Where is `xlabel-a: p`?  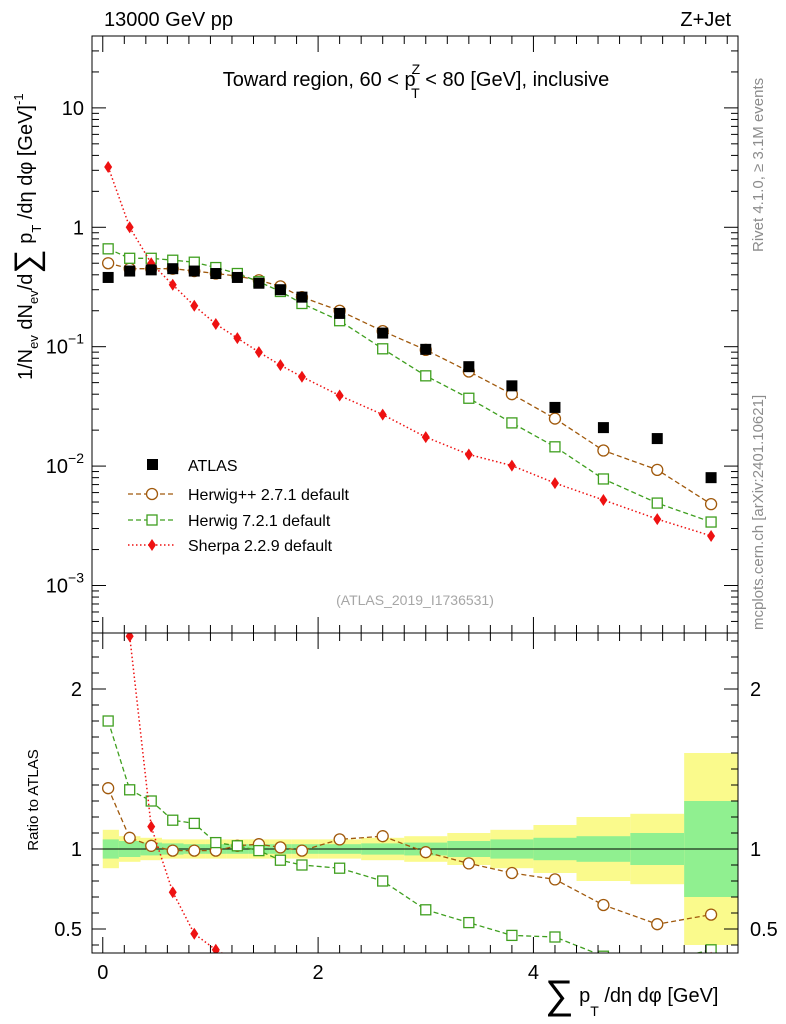
xlabel-a: p is located at coordinates (582, 996).